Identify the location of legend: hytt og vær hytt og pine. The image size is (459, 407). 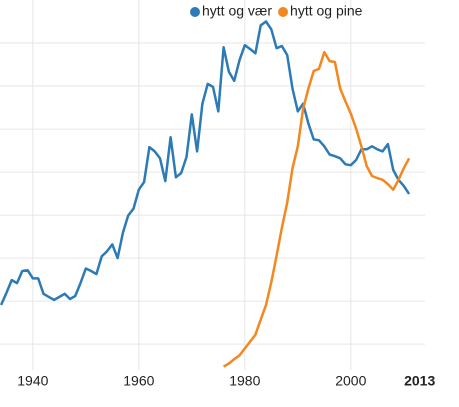
(276, 11).